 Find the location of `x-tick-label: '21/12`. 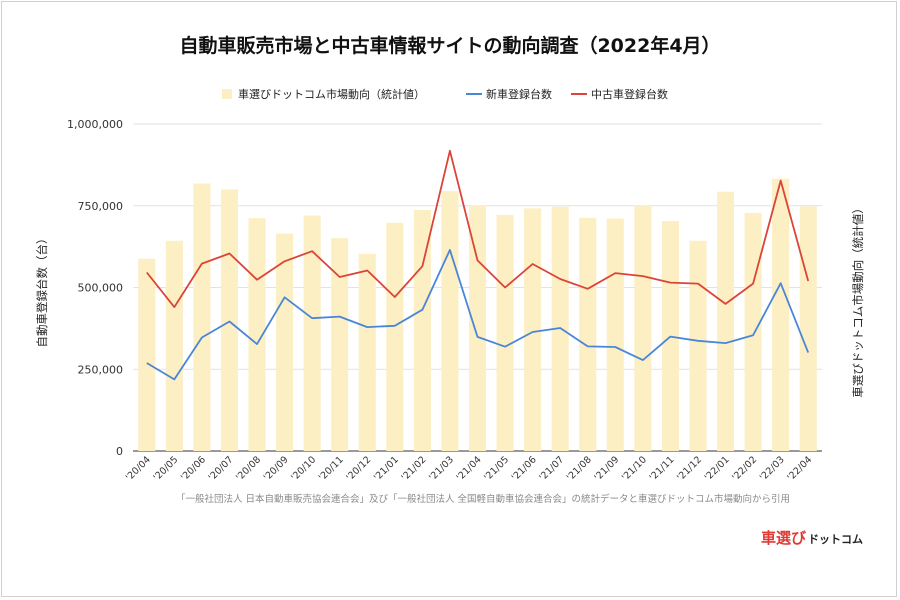

x-tick-label: '21/12 is located at coordinates (689, 468).